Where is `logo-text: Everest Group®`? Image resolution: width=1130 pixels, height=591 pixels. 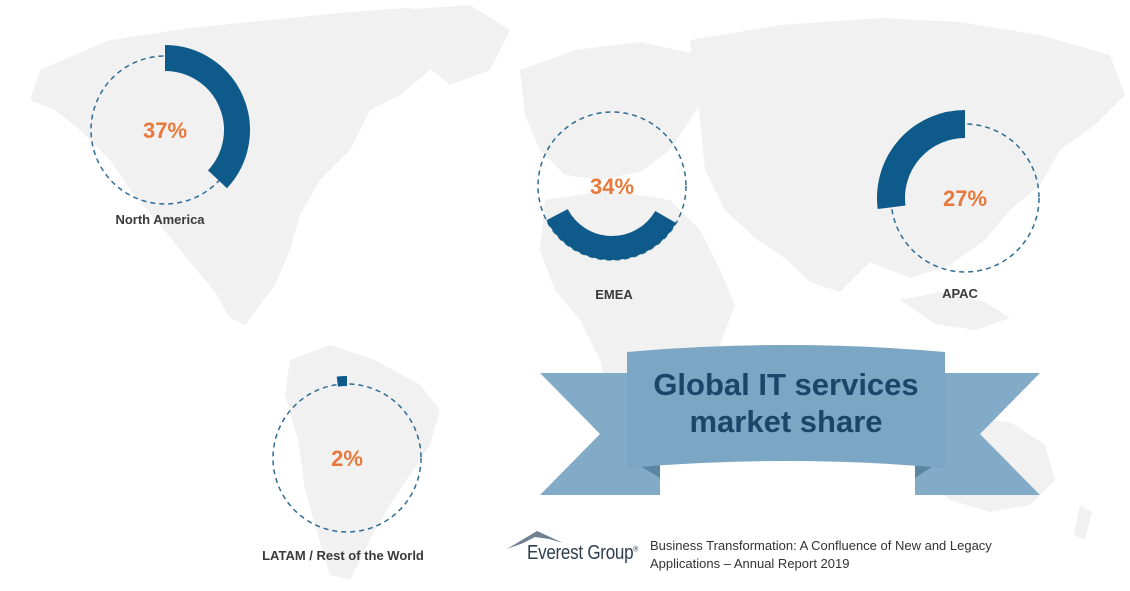
logo-text: Everest Group® is located at coordinates (582, 553).